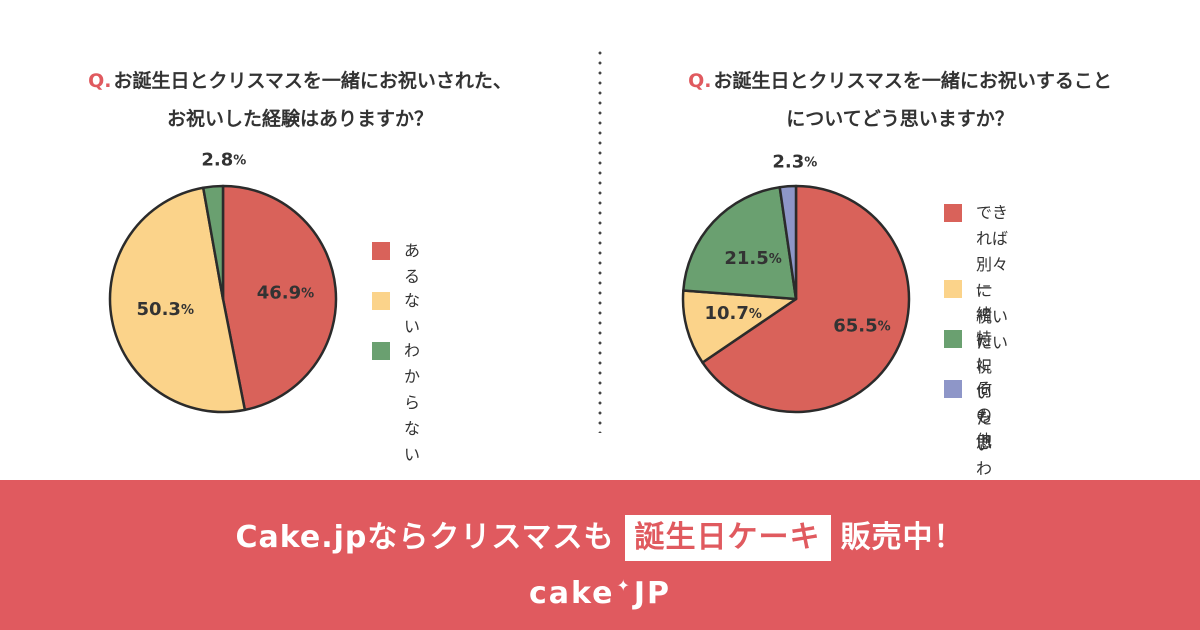 This screenshot has height=630, width=1200. What do you see at coordinates (624, 585) in the screenshot?
I see `sparkle-icon: ✦` at bounding box center [624, 585].